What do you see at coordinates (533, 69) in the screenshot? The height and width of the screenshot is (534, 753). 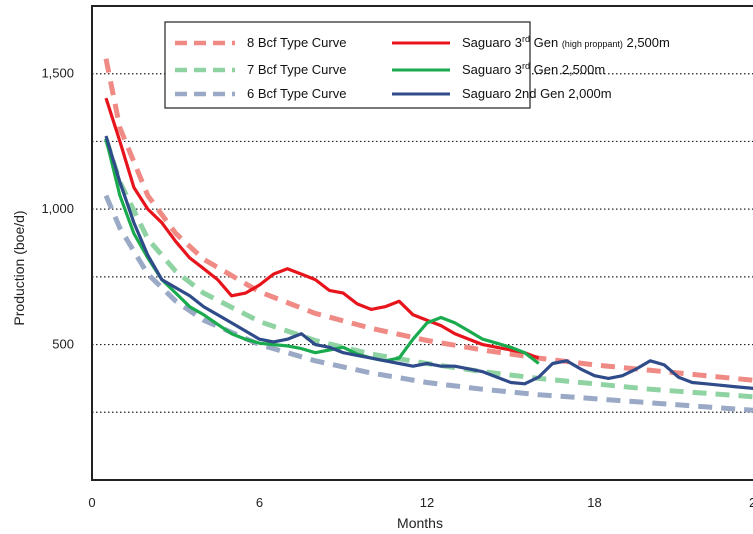 I see `legend-label: Saguaro 3rd Gen 2,500m` at bounding box center [533, 69].